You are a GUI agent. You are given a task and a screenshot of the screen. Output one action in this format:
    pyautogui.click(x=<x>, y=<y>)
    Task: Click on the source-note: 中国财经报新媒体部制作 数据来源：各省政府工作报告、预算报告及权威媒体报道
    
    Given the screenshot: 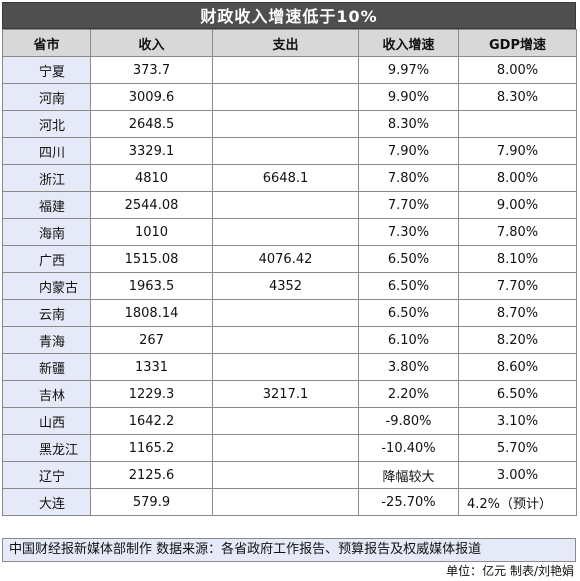 What is the action you would take?
    pyautogui.click(x=289, y=550)
    